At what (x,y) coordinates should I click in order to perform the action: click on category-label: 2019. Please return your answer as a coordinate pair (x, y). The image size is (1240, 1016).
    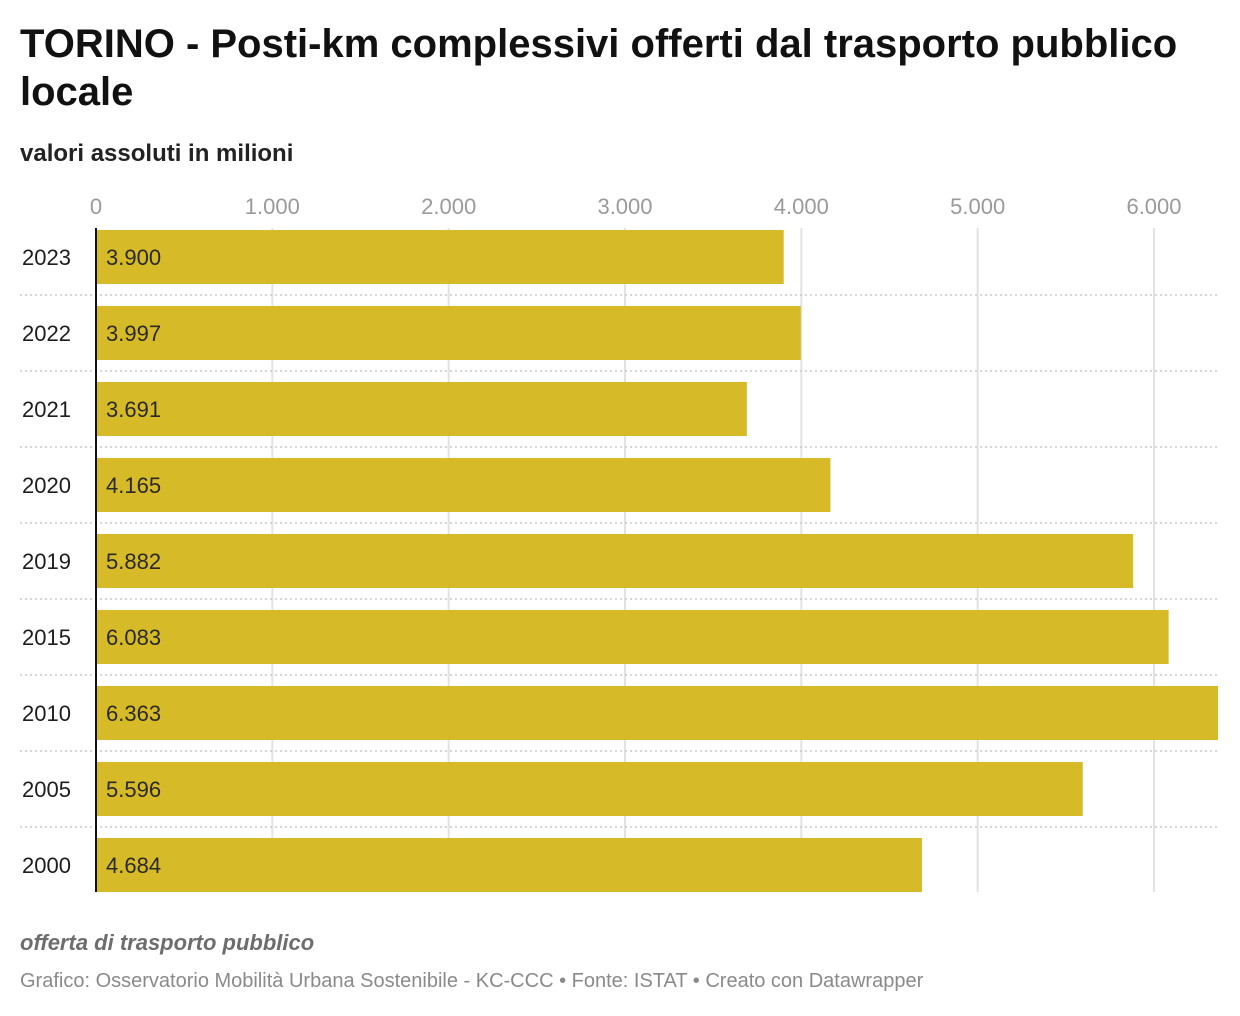
    Looking at the image, I should click on (46, 561).